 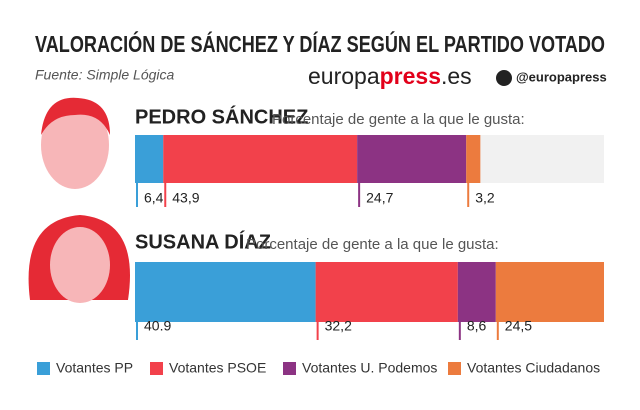 What do you see at coordinates (379, 198) in the screenshot?
I see `value-label: 24,7` at bounding box center [379, 198].